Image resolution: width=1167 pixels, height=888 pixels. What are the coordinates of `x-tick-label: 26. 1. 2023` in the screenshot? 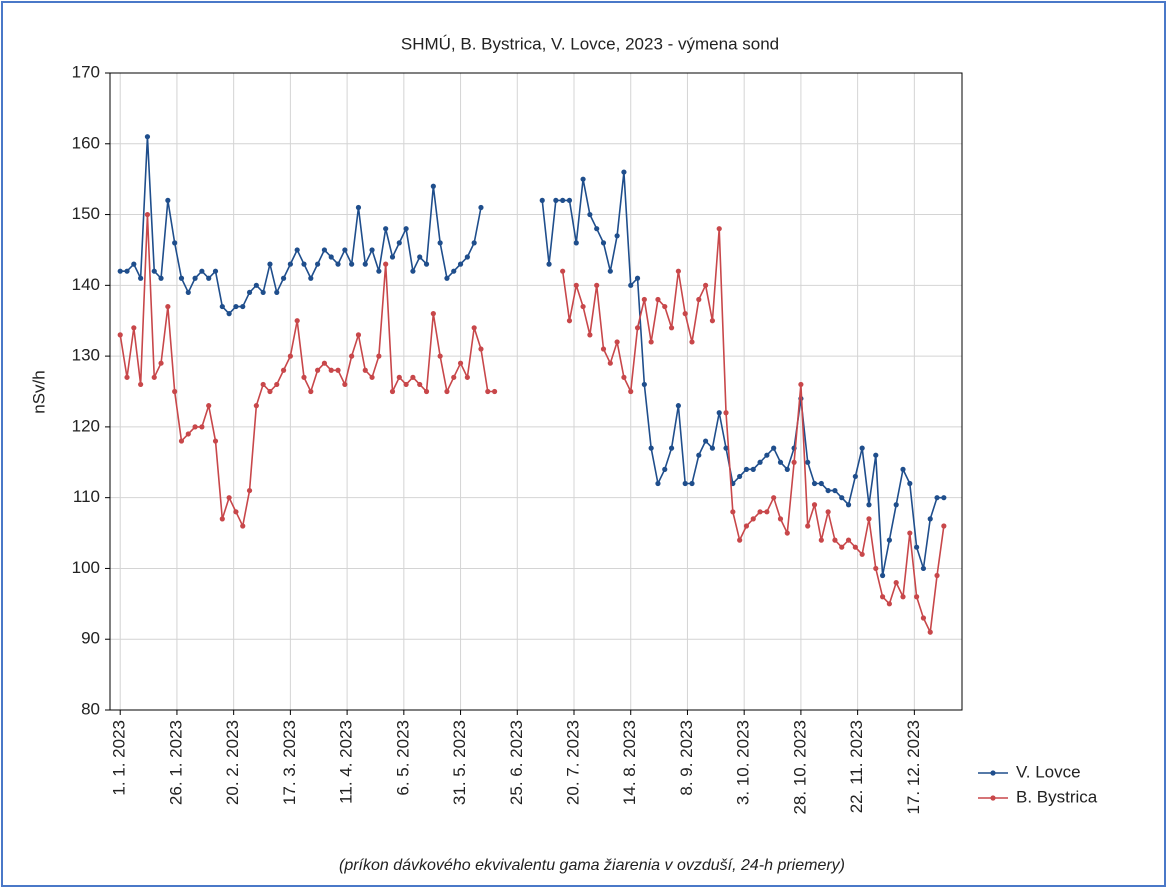 It's located at (175, 762).